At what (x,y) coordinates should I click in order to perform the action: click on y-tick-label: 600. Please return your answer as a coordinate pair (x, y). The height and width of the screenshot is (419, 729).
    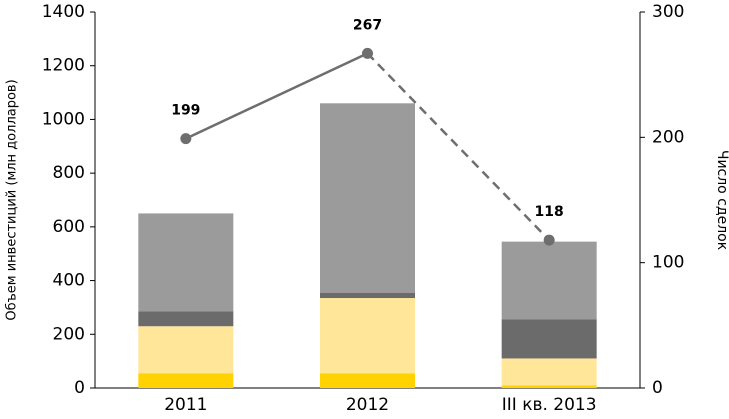
    Looking at the image, I should click on (69, 227).